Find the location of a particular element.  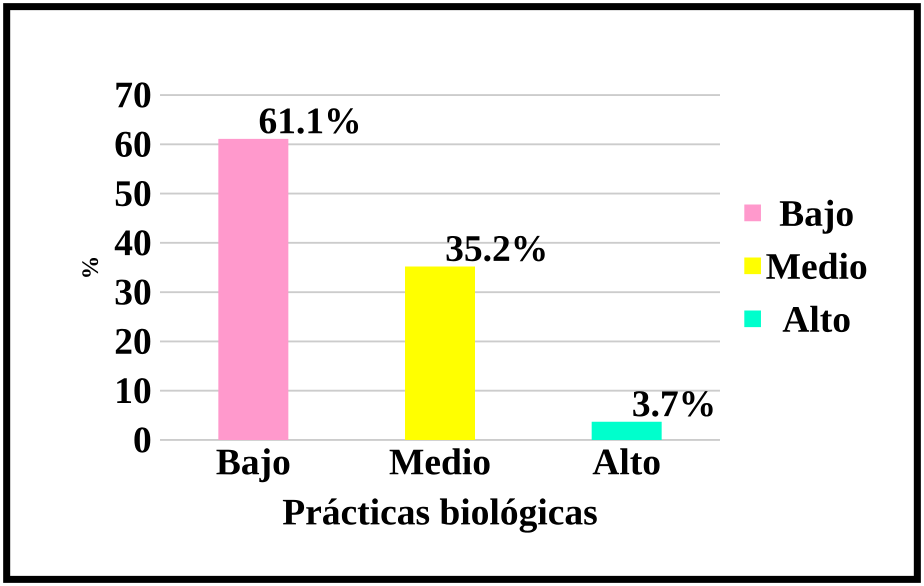

y-tick-label: 70 is located at coordinates (133, 95).